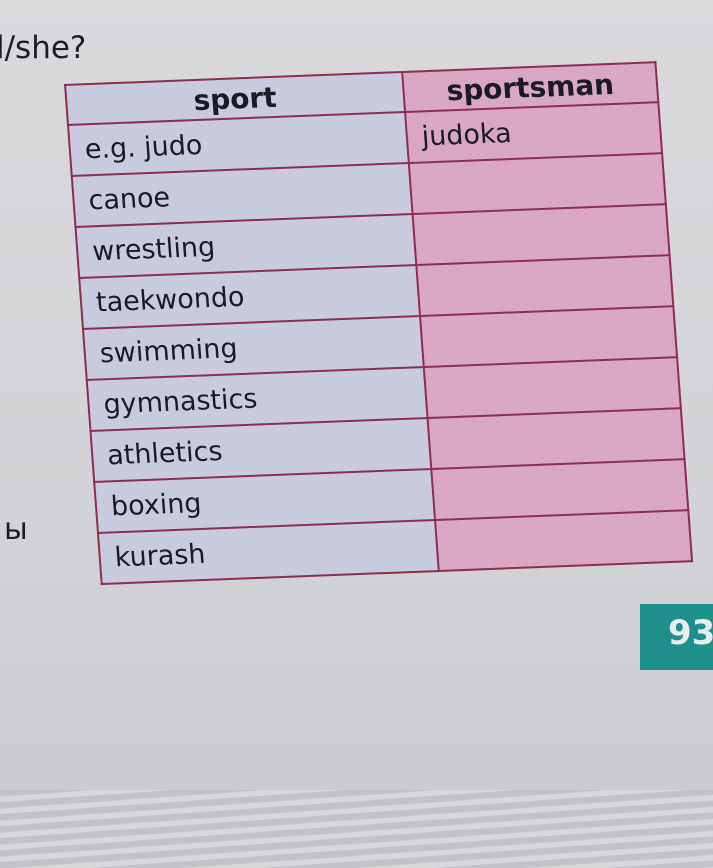 The height and width of the screenshot is (868, 713). Describe the element at coordinates (676, 637) in the screenshot. I see `page-number: 93` at that location.